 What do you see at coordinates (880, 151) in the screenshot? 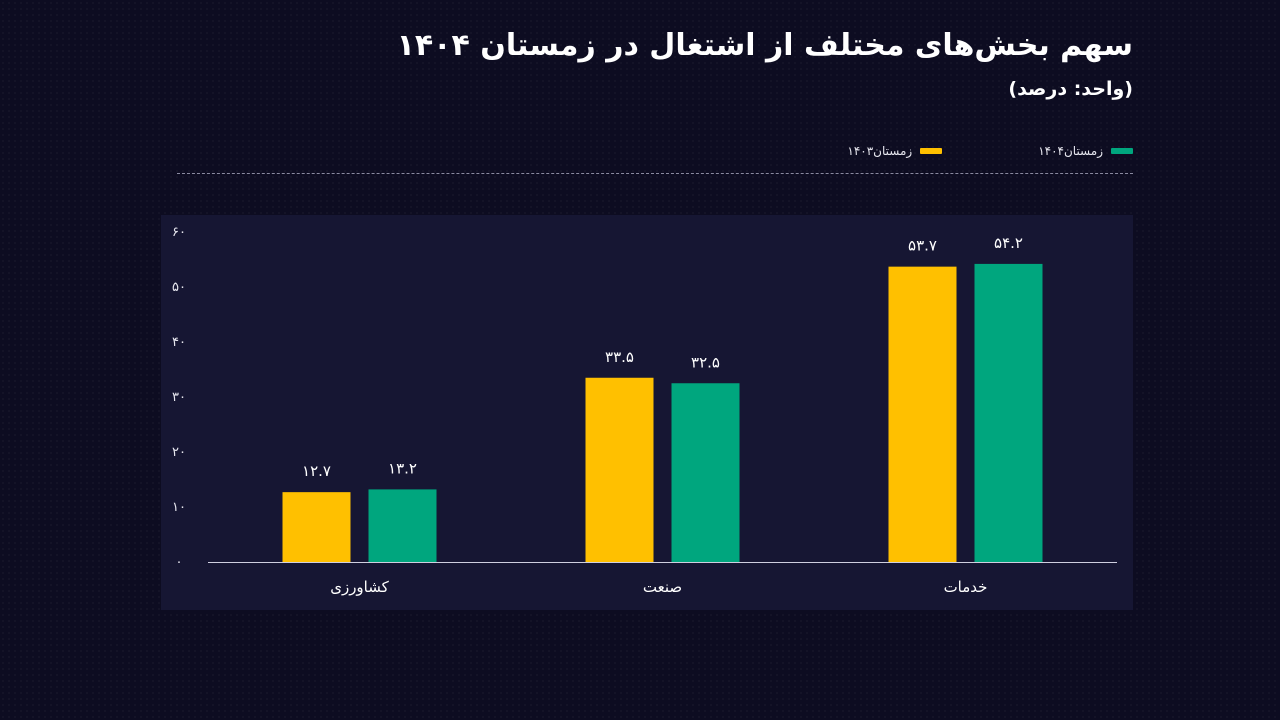
I see `legend-label-1403: زمستان۱۴۰۳` at bounding box center [880, 151].